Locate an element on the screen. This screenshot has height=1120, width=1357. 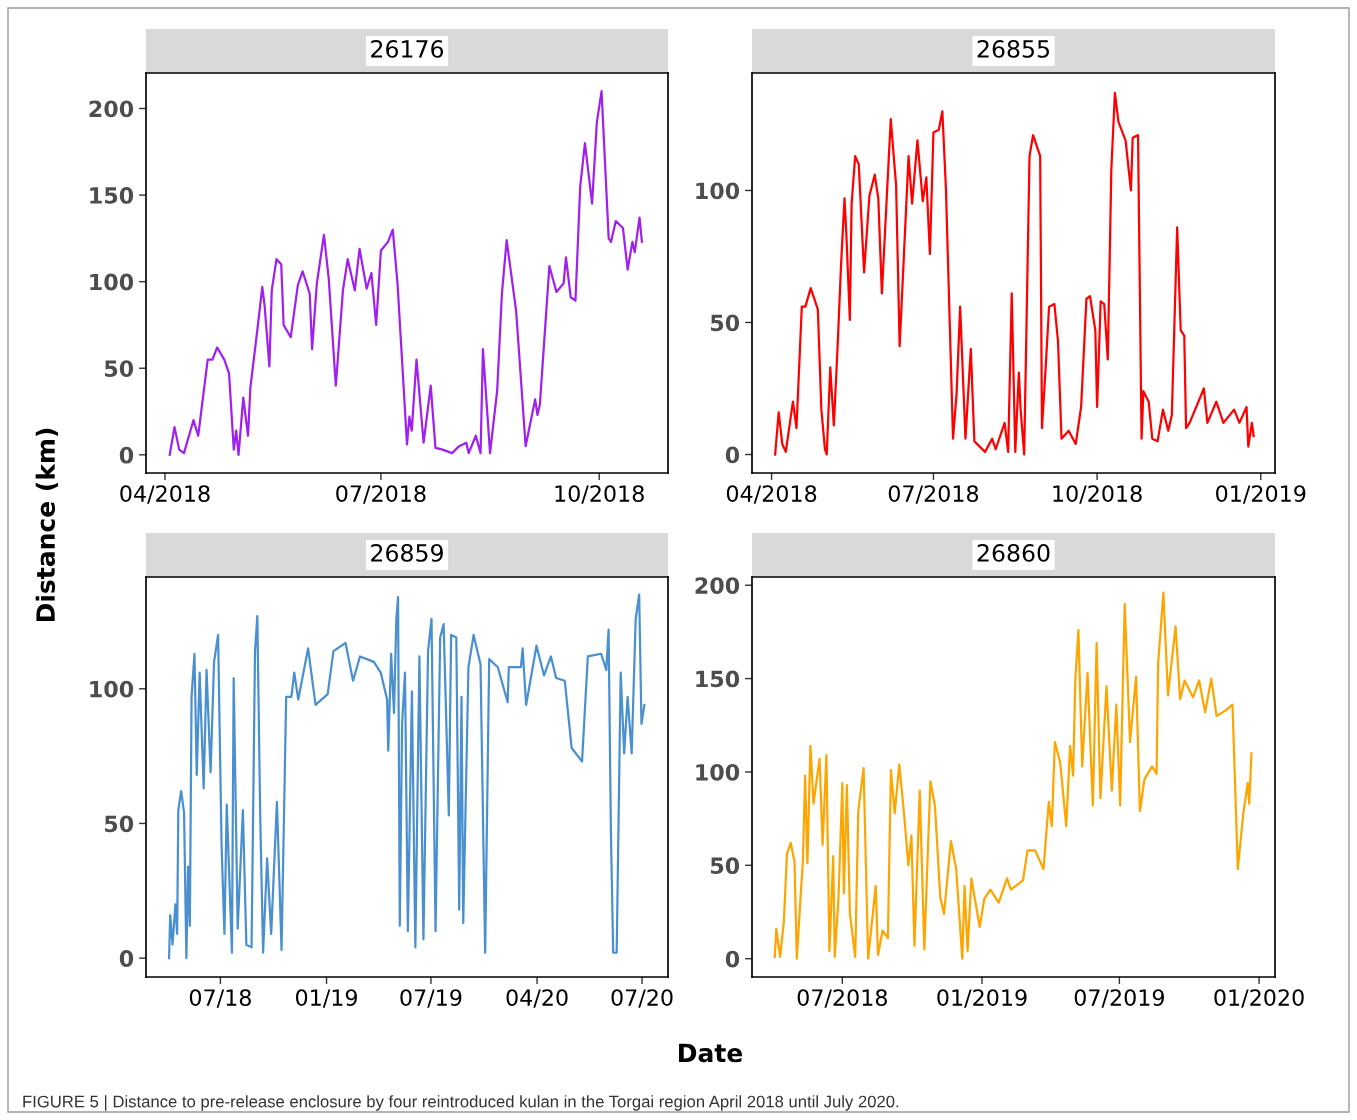
x-tick-label: 01/19 is located at coordinates (326, 998).